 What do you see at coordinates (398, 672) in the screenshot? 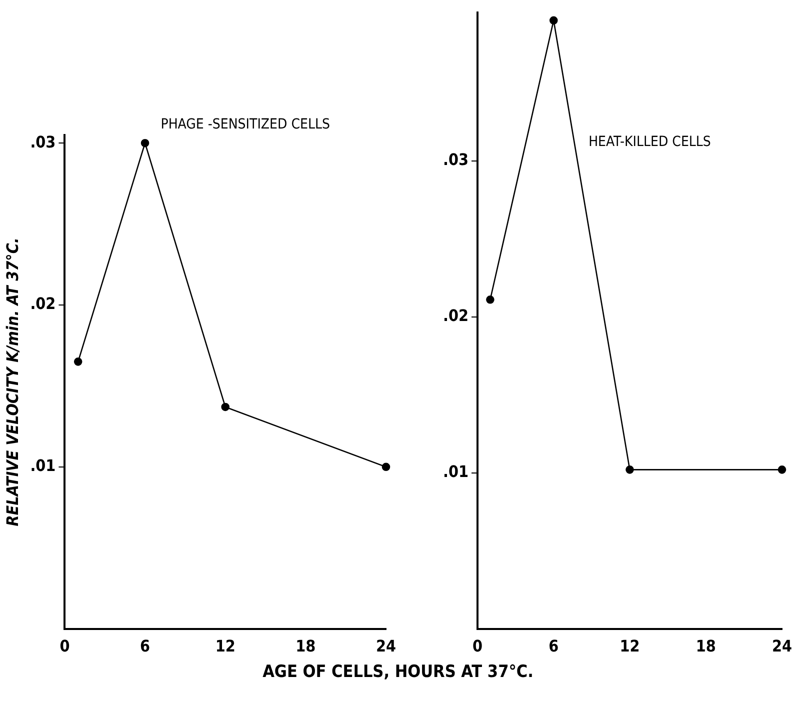
I see `x-axis-title: AGE OF CELLS, HOURS AT 37°C.` at bounding box center [398, 672].